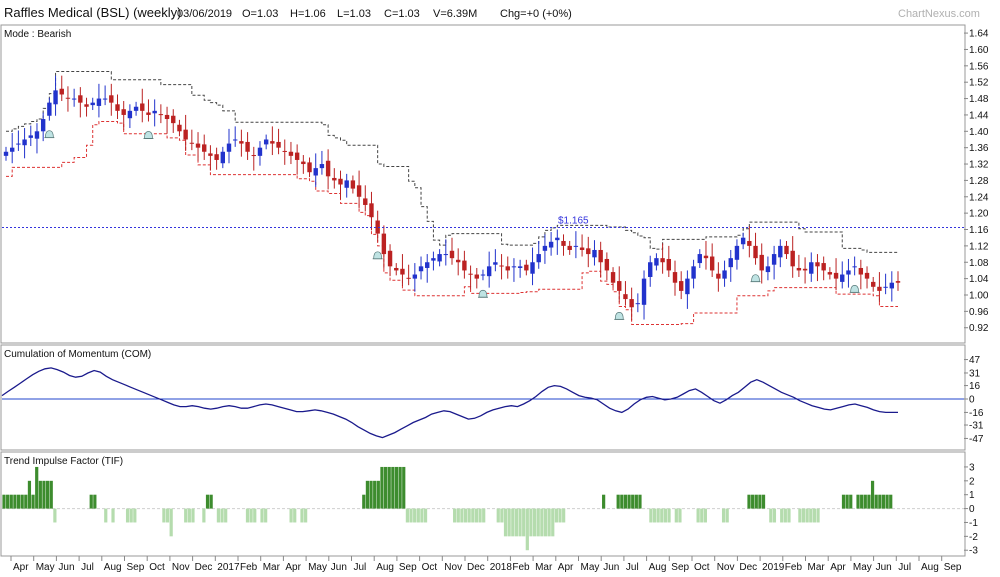 Image resolution: width=1000 pixels, height=577 pixels. What do you see at coordinates (611, 567) in the screenshot?
I see `x-tick-label: Jun` at bounding box center [611, 567].